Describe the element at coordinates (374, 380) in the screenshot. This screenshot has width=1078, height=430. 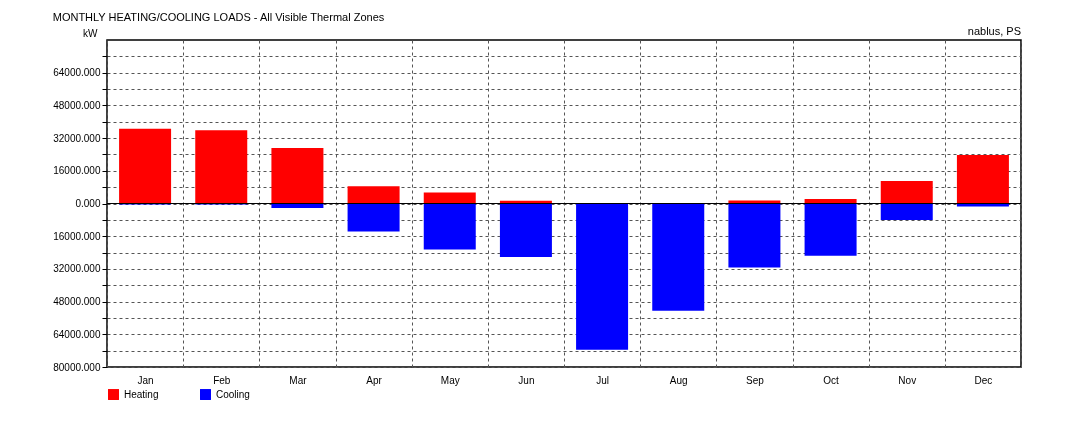
I see `x-tick-label: Apr` at that location.